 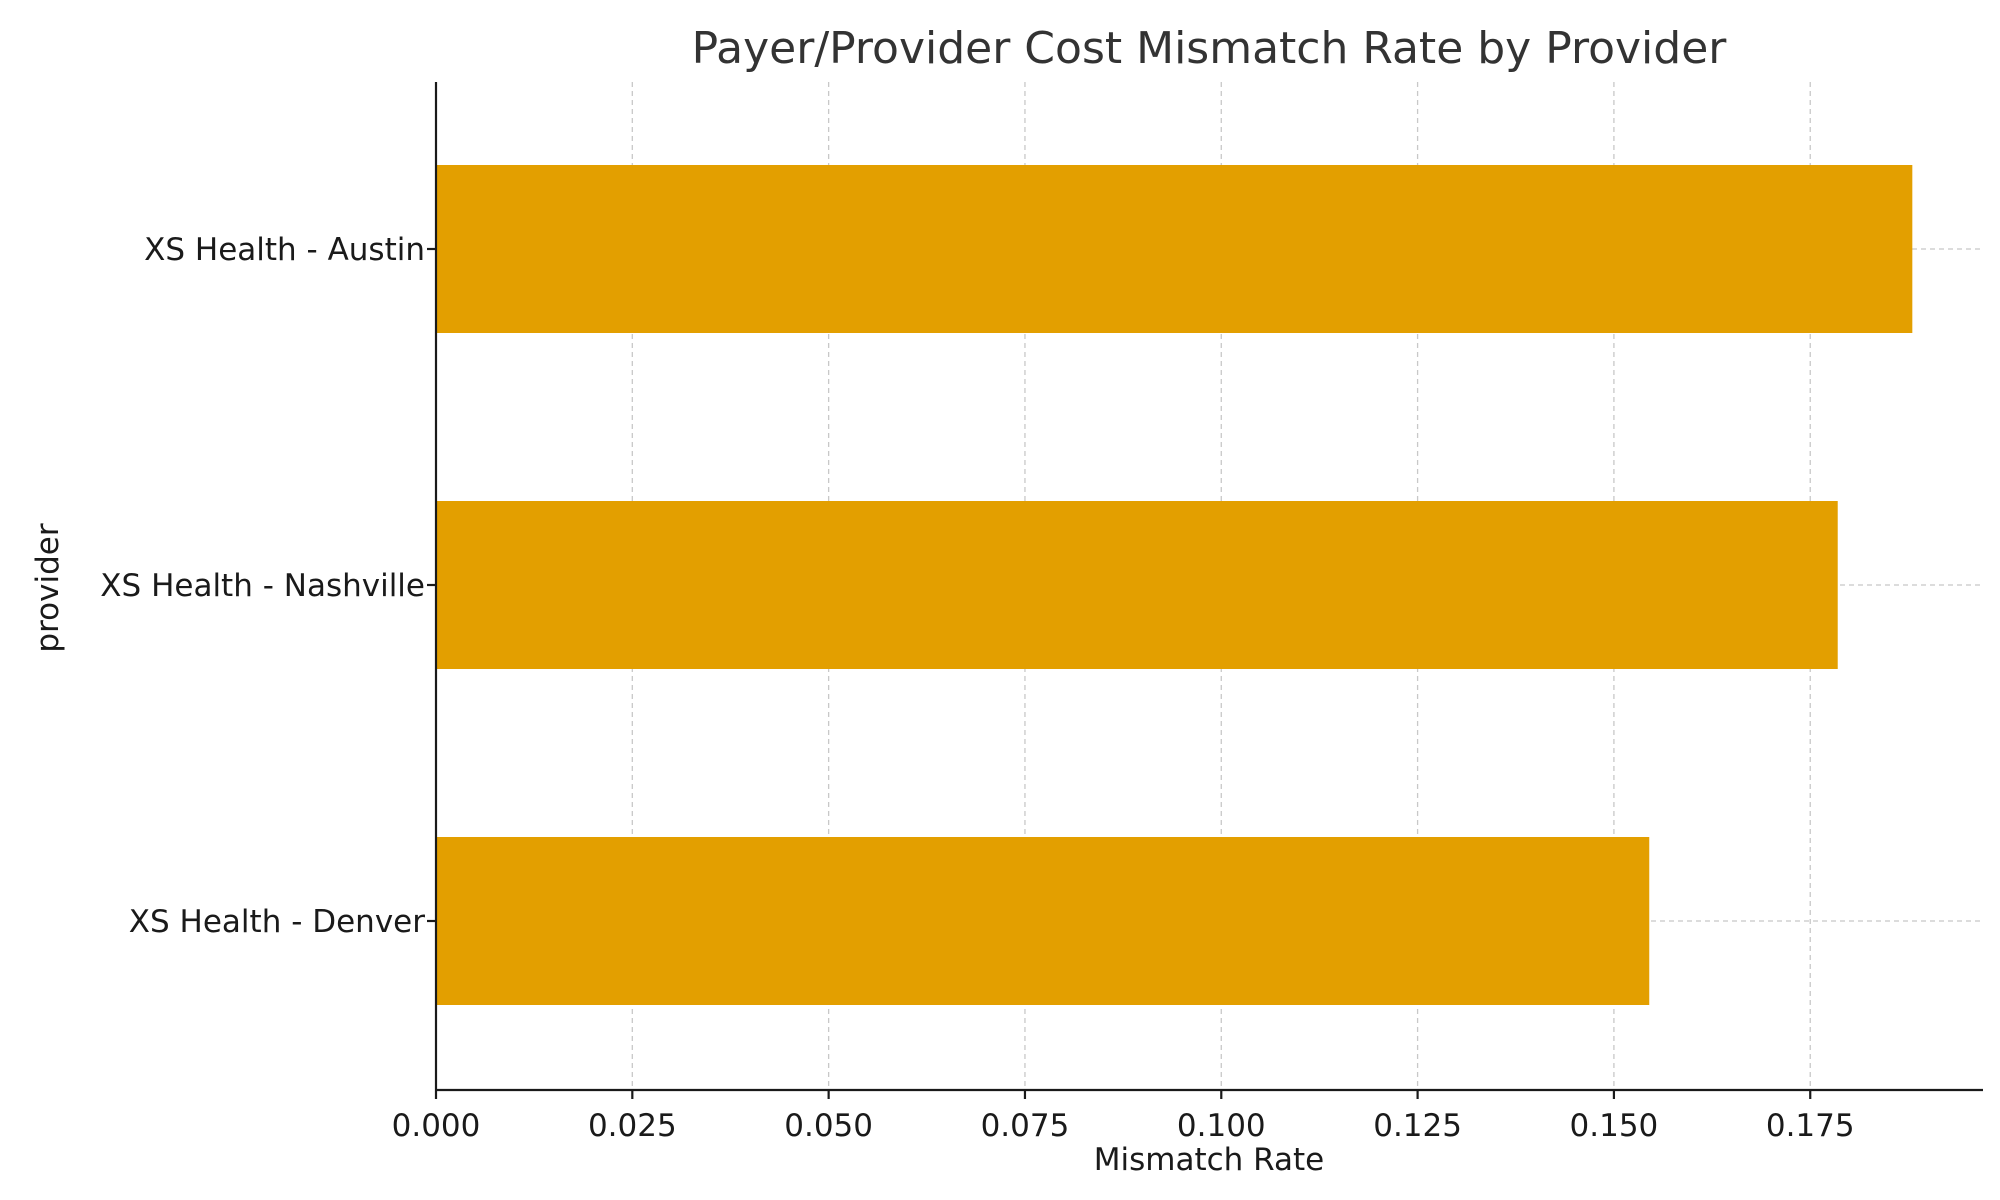 What do you see at coordinates (48, 587) in the screenshot?
I see `y-axis-label: provider` at bounding box center [48, 587].